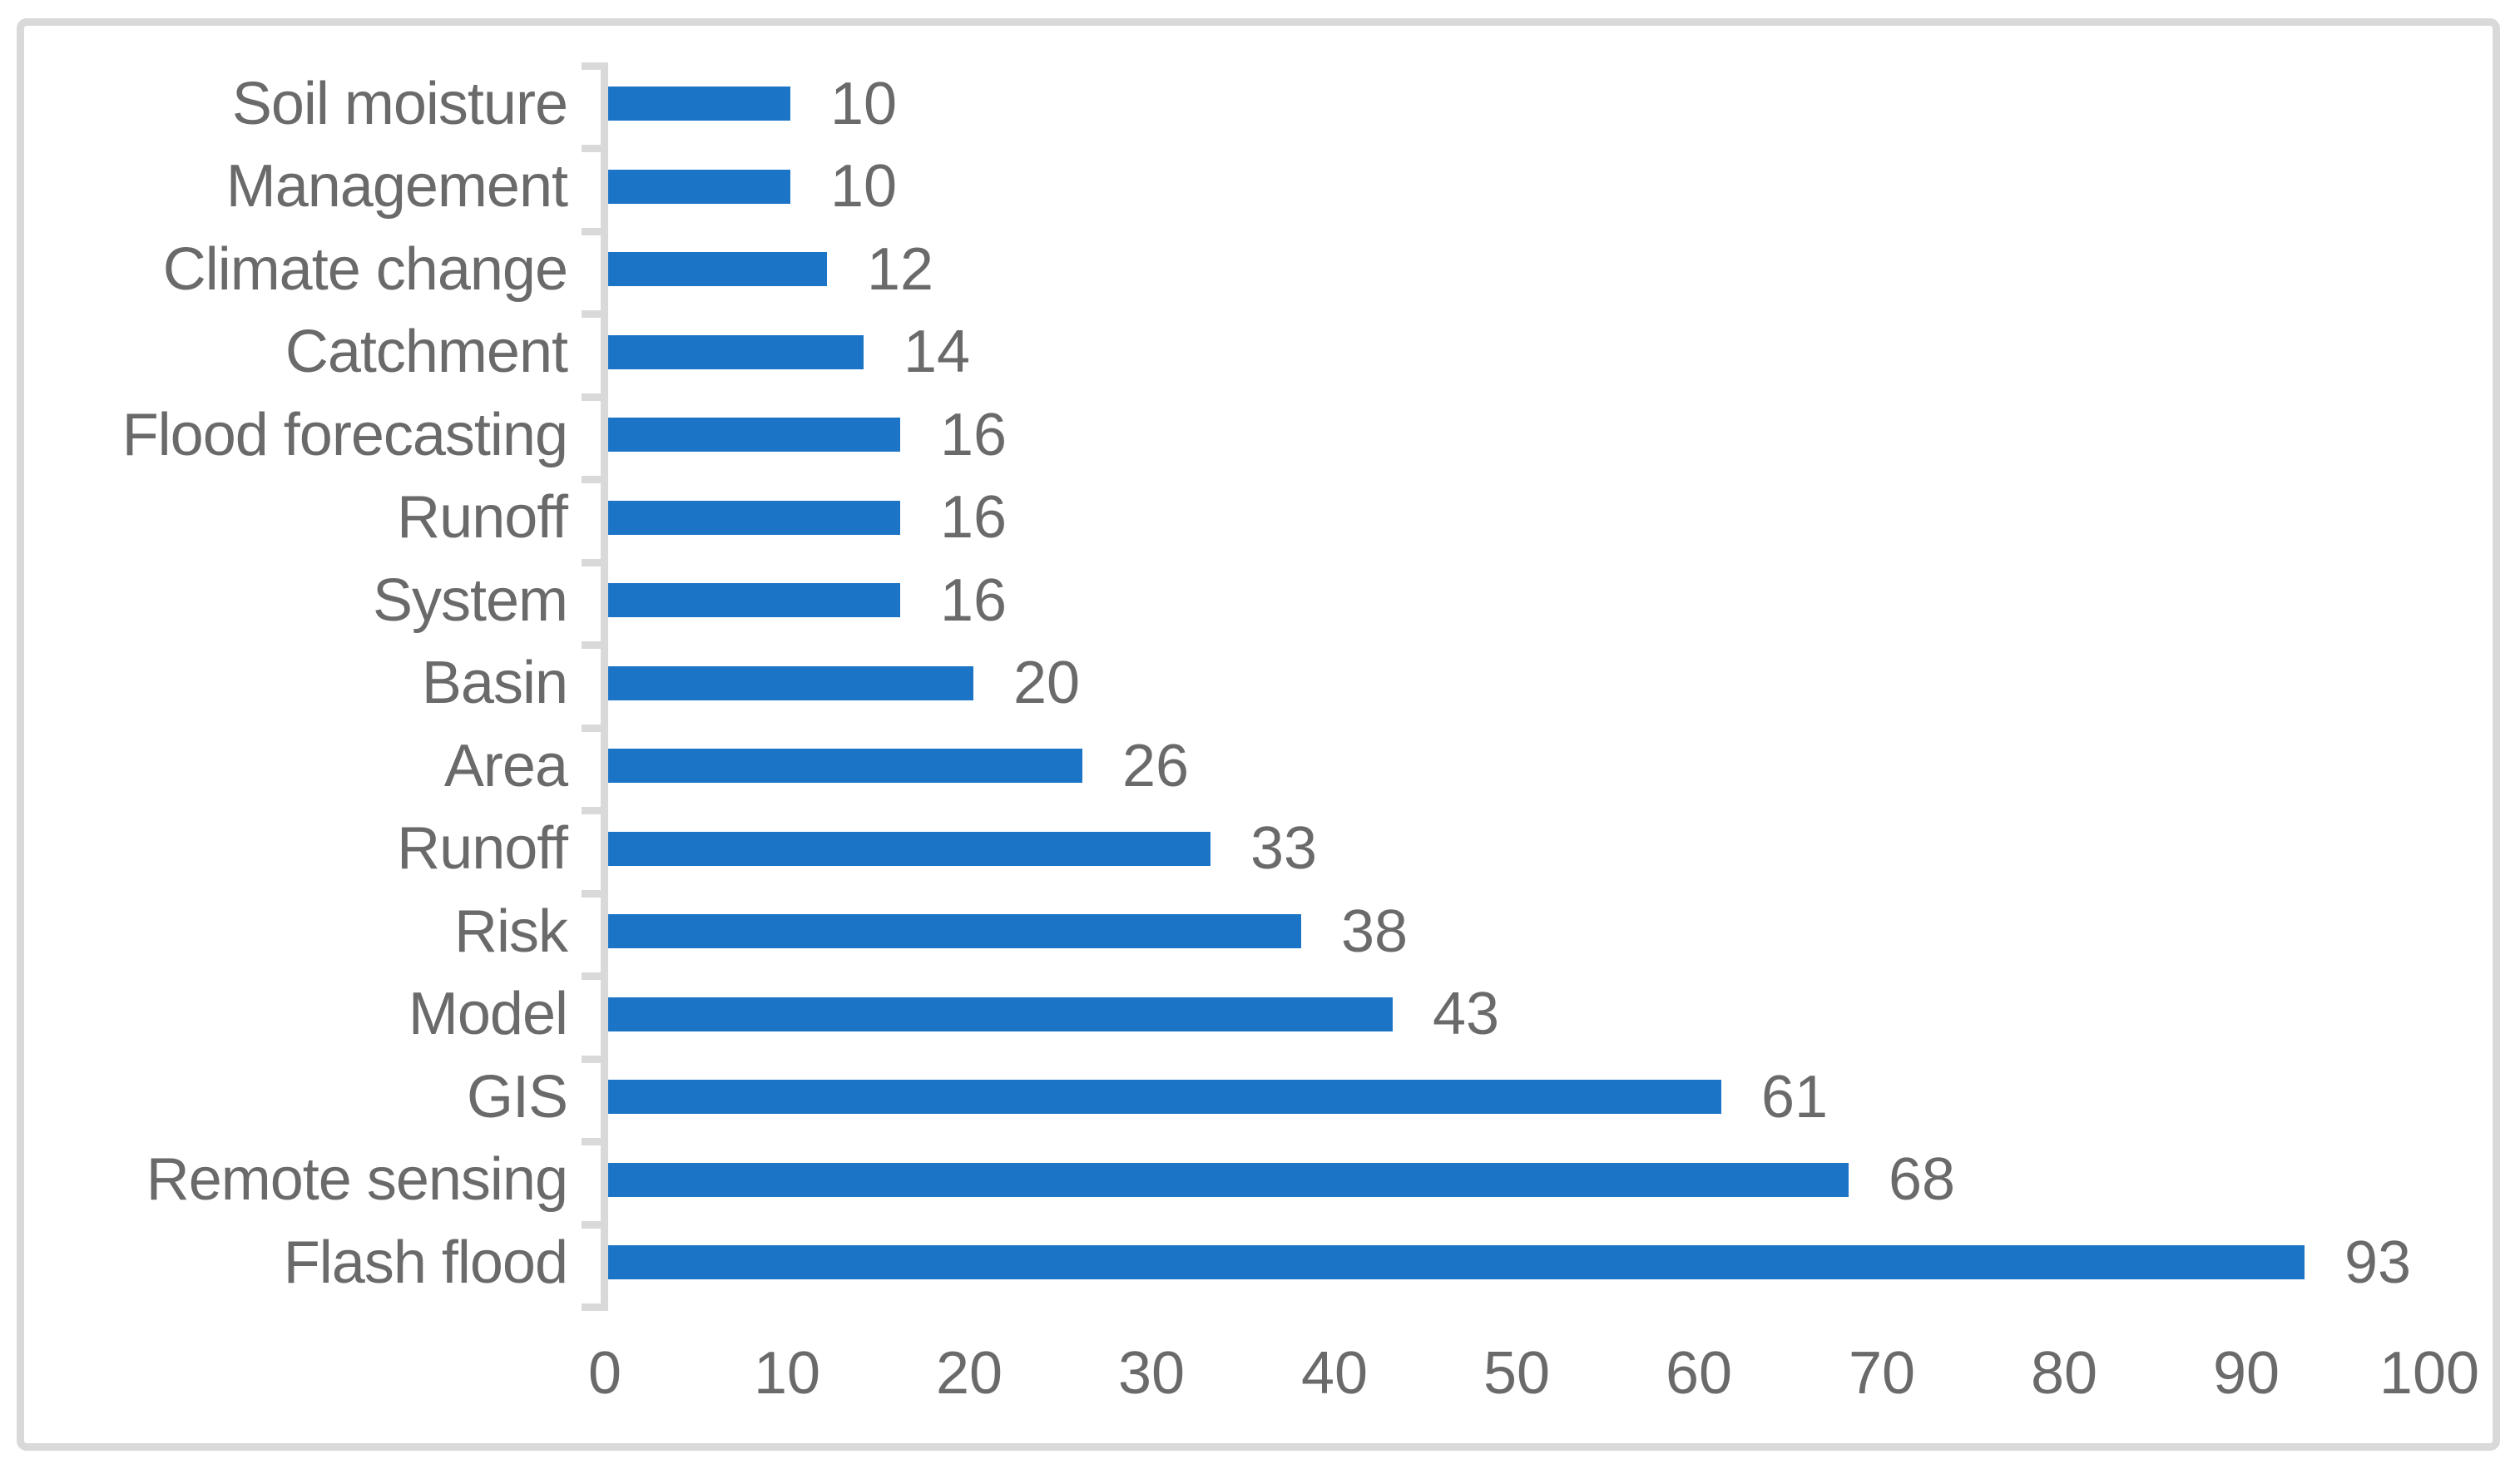 This screenshot has width=2520, height=1474. What do you see at coordinates (427, 352) in the screenshot?
I see `category-label: Catchment` at bounding box center [427, 352].